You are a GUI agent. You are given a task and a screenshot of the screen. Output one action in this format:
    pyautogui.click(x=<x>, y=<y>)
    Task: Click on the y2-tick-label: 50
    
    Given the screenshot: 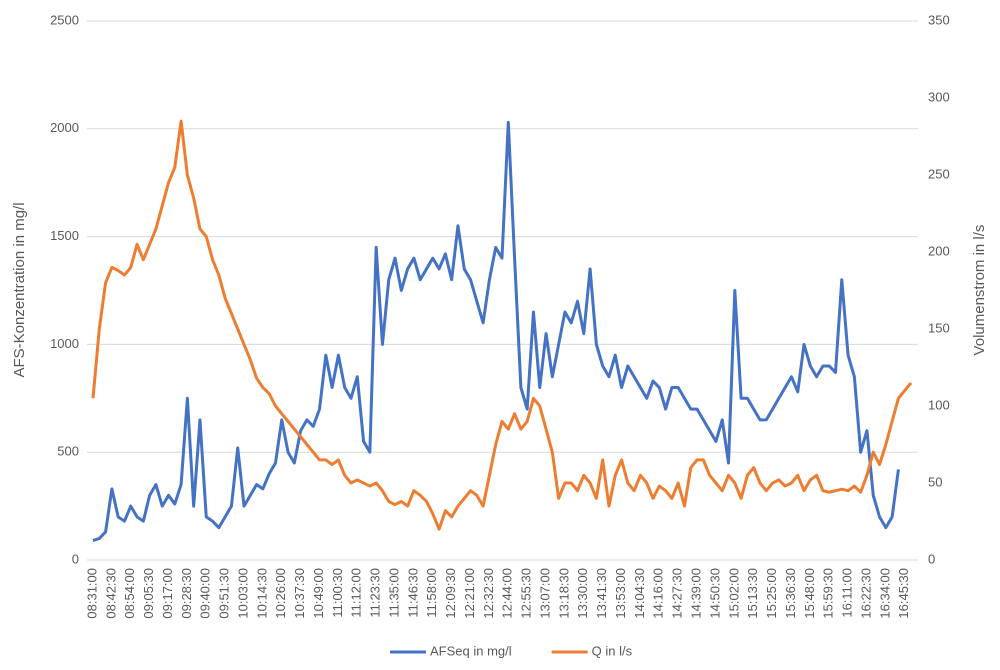 What is the action you would take?
    pyautogui.click(x=935, y=481)
    